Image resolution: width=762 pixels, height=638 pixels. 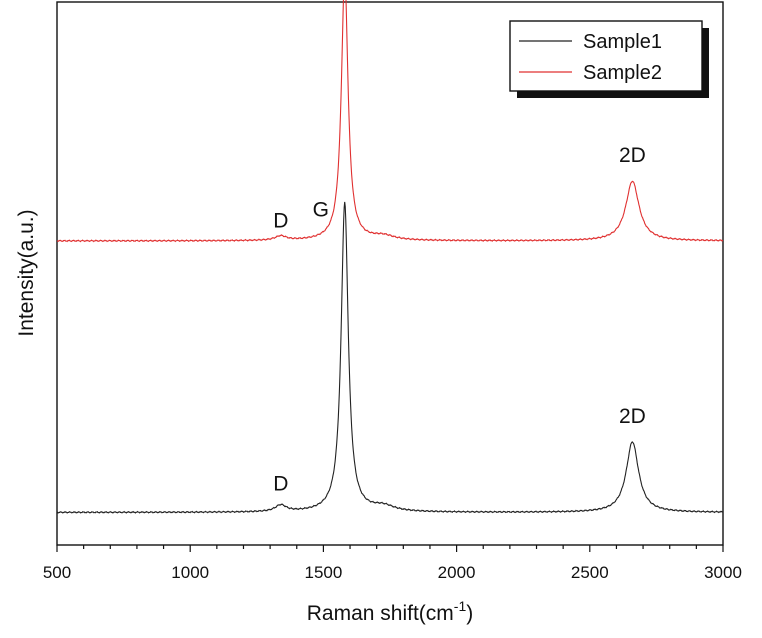 I want to click on legend-label-sample2: Sample2, so click(x=622, y=73).